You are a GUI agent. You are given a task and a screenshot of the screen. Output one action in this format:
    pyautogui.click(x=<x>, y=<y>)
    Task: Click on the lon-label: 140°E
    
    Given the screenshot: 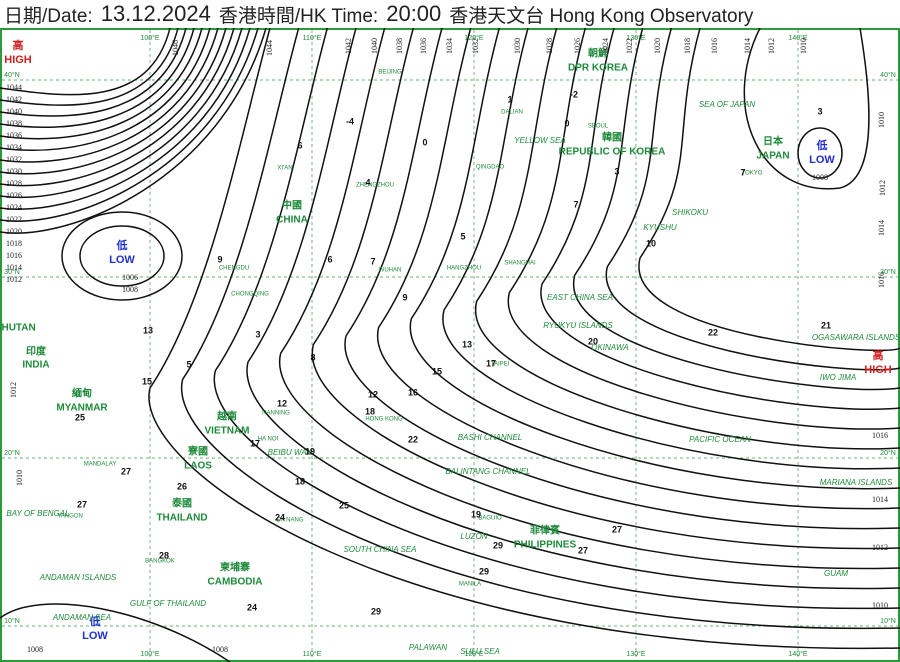 What is the action you would take?
    pyautogui.click(x=797, y=654)
    